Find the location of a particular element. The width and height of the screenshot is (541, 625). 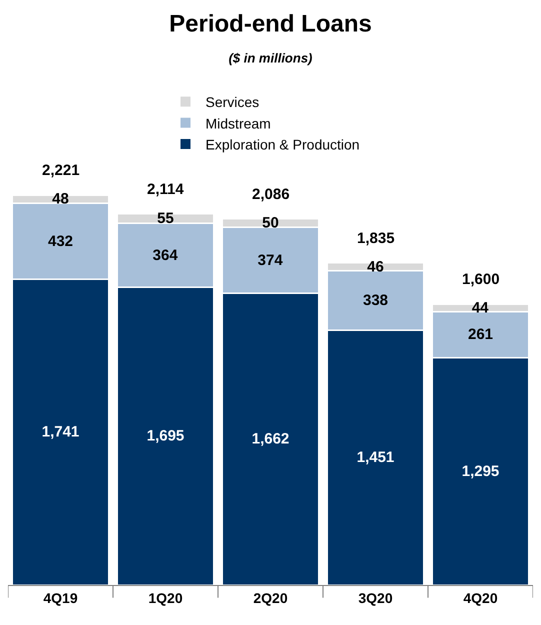

data-label: 1,695 is located at coordinates (165, 436).